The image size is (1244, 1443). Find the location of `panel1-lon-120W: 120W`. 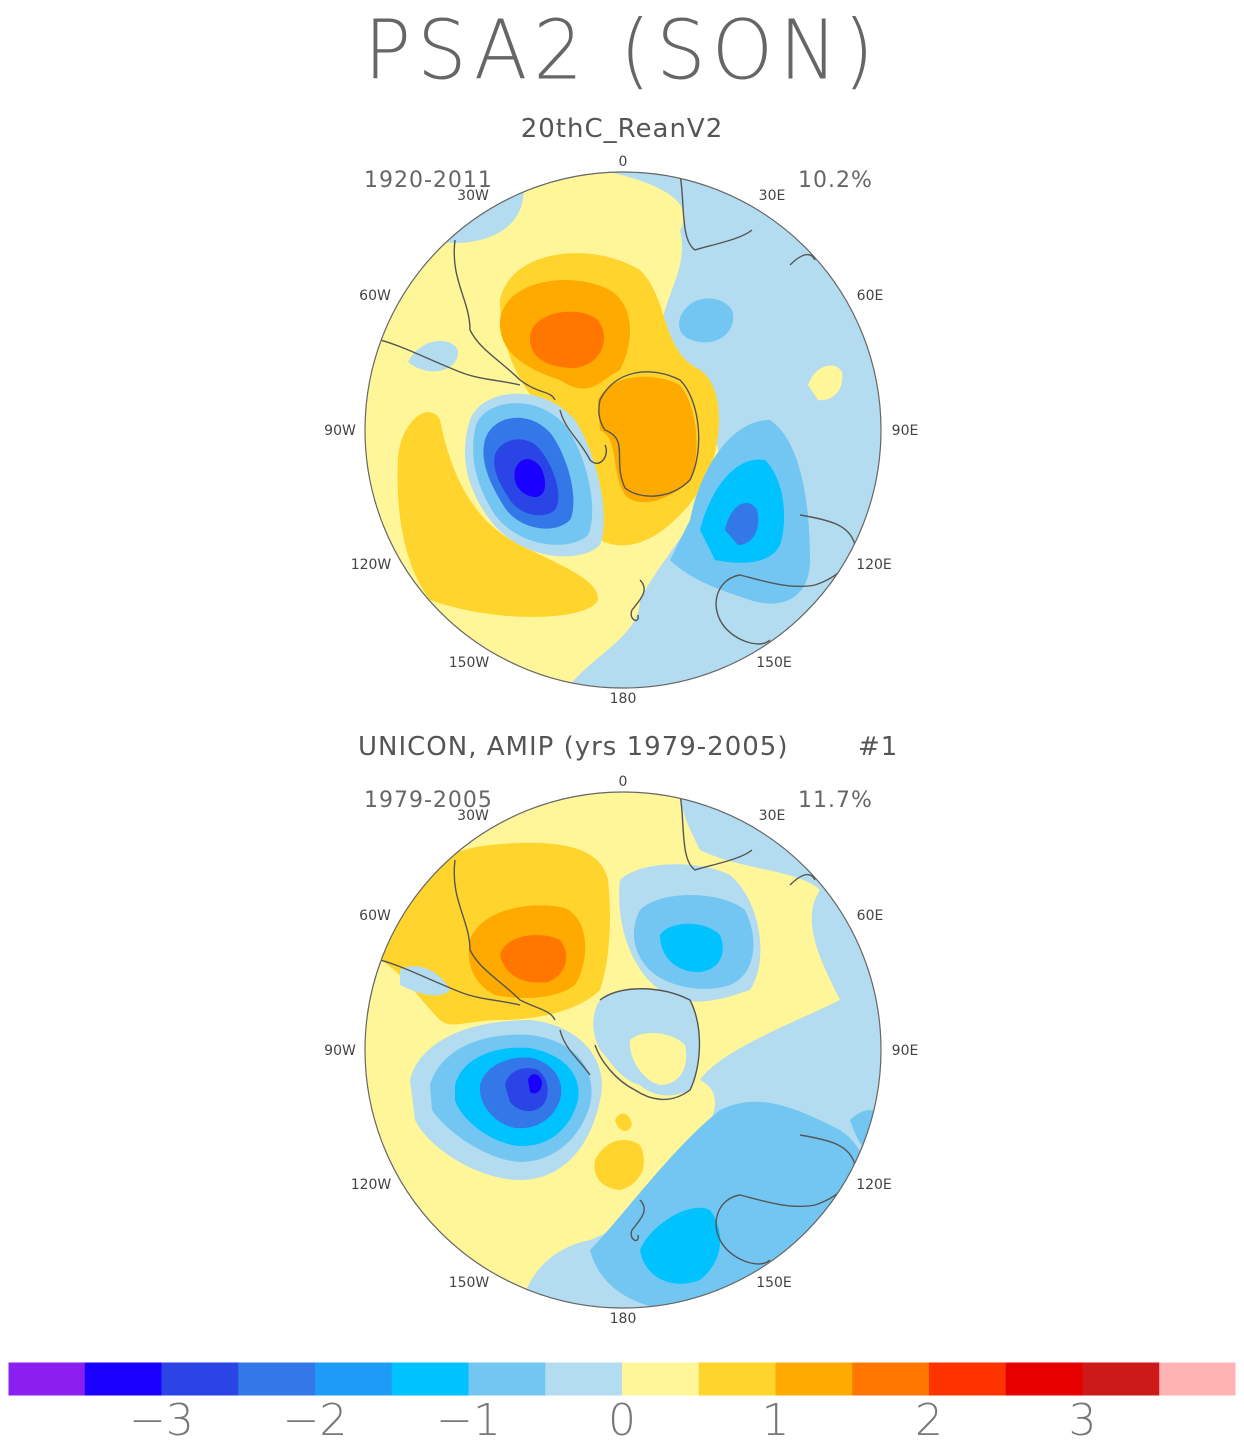

panel1-lon-120W: 120W is located at coordinates (371, 565).